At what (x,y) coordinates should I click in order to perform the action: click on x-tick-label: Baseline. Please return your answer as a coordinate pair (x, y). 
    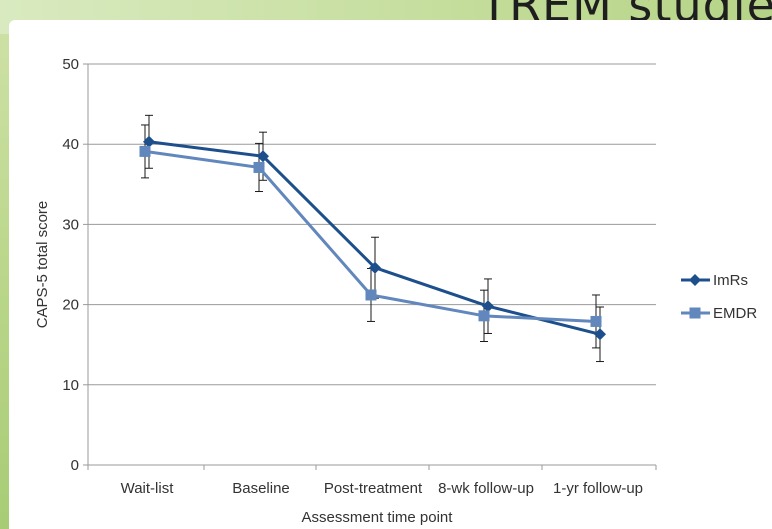
    Looking at the image, I should click on (261, 488).